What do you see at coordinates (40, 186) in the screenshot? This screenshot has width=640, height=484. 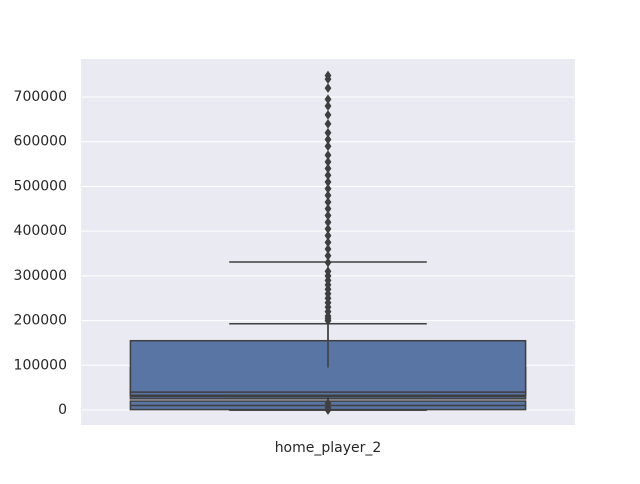 I see `y-tick-label: 500000` at bounding box center [40, 186].